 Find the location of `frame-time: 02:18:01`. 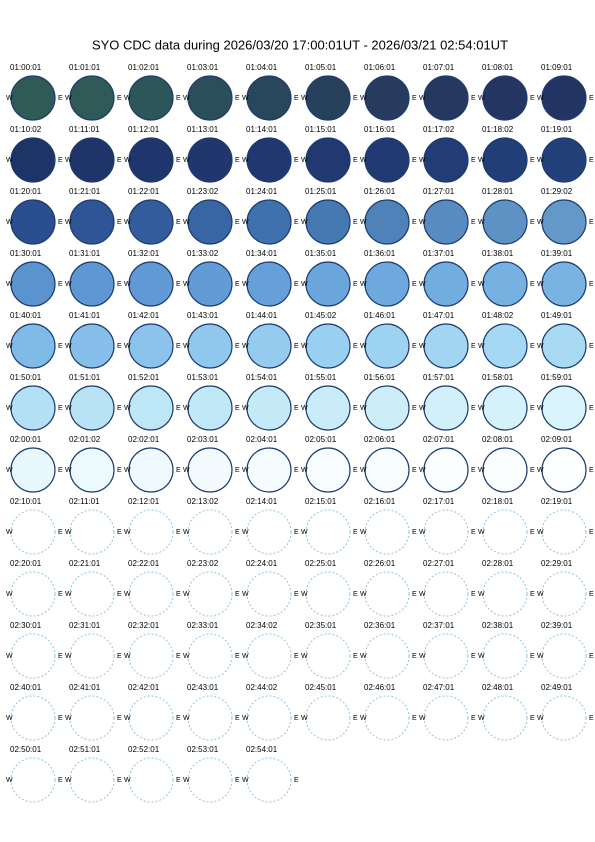

frame-time: 02:18:01 is located at coordinates (498, 501).